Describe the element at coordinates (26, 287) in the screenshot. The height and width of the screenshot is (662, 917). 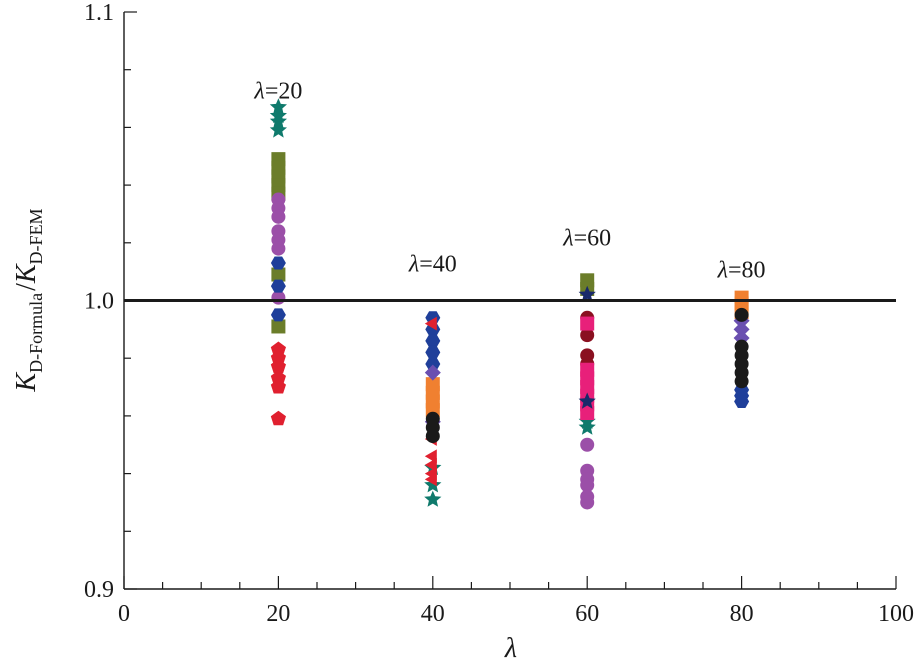
I see `y-title-sep: /` at that location.